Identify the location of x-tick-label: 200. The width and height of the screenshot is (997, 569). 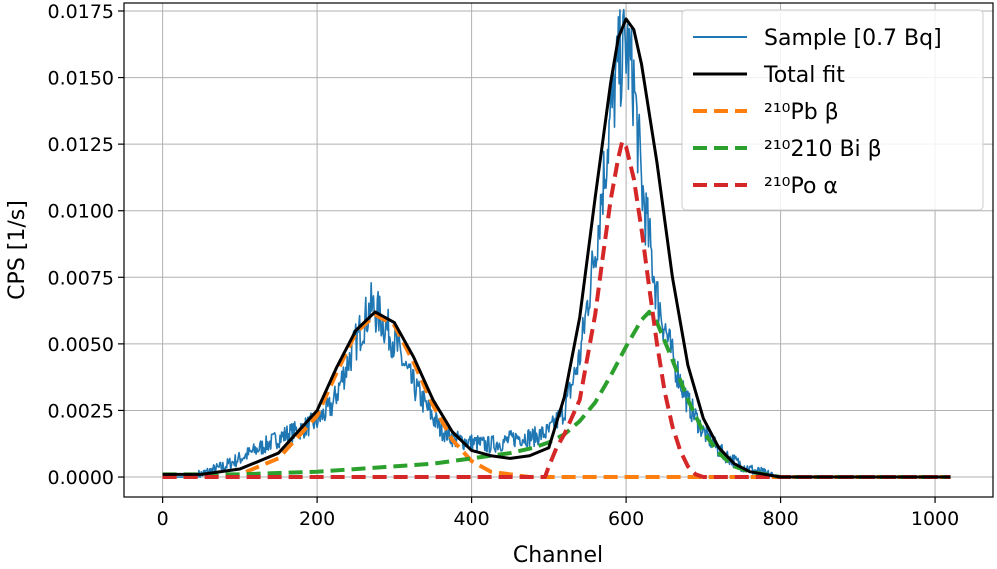
(317, 519).